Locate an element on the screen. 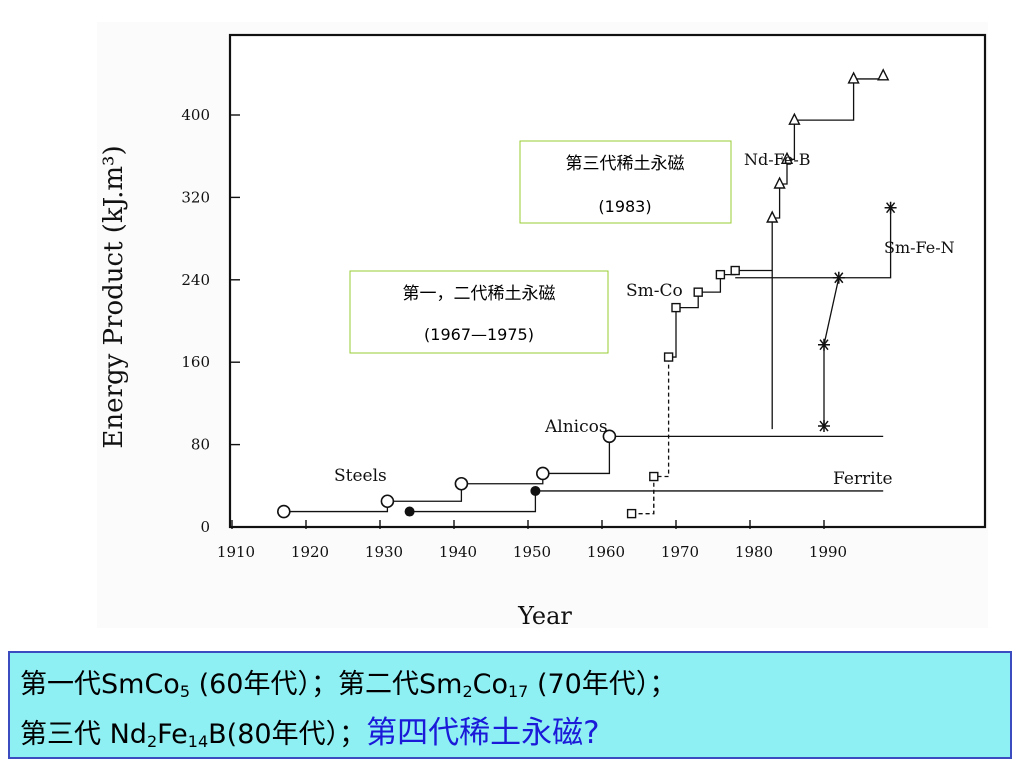  formula-b-era: B(80年代）； is located at coordinates (287, 734).